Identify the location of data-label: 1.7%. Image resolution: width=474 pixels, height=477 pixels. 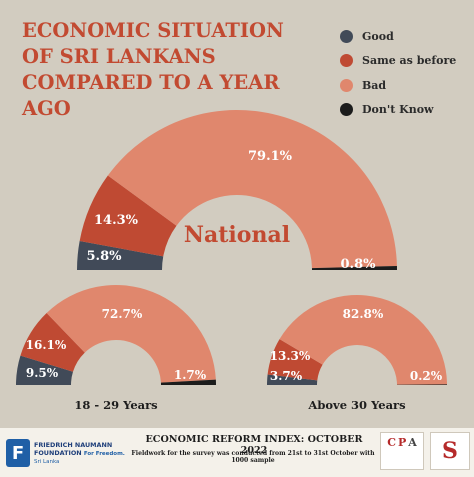
(190, 375).